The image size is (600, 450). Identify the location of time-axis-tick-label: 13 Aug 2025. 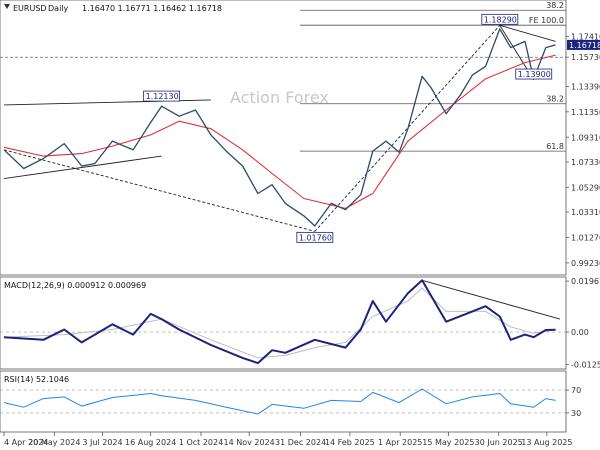
(546, 442).